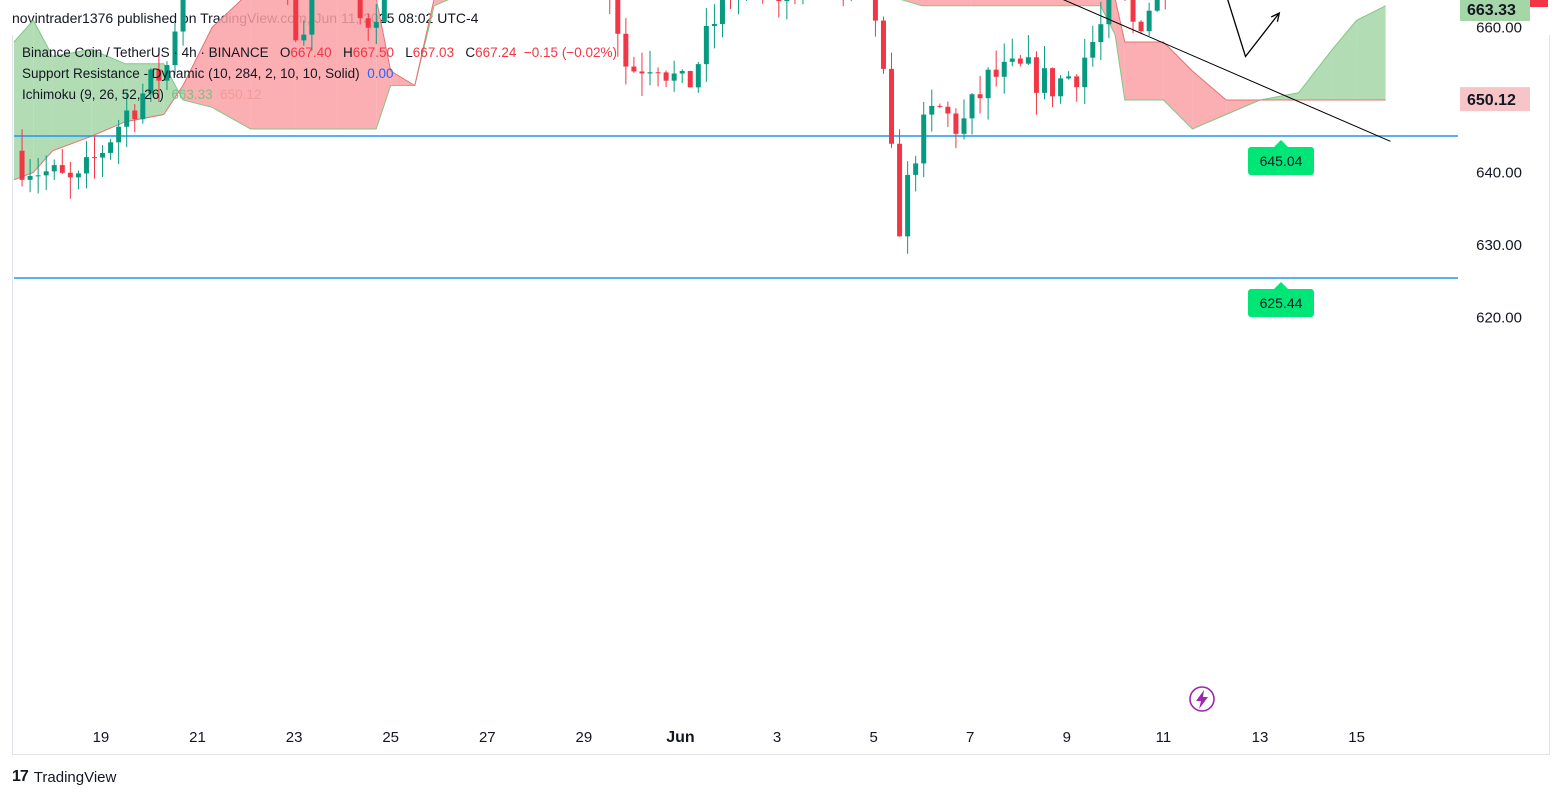  I want to click on footer-brand: 17 TradingView, so click(64, 777).